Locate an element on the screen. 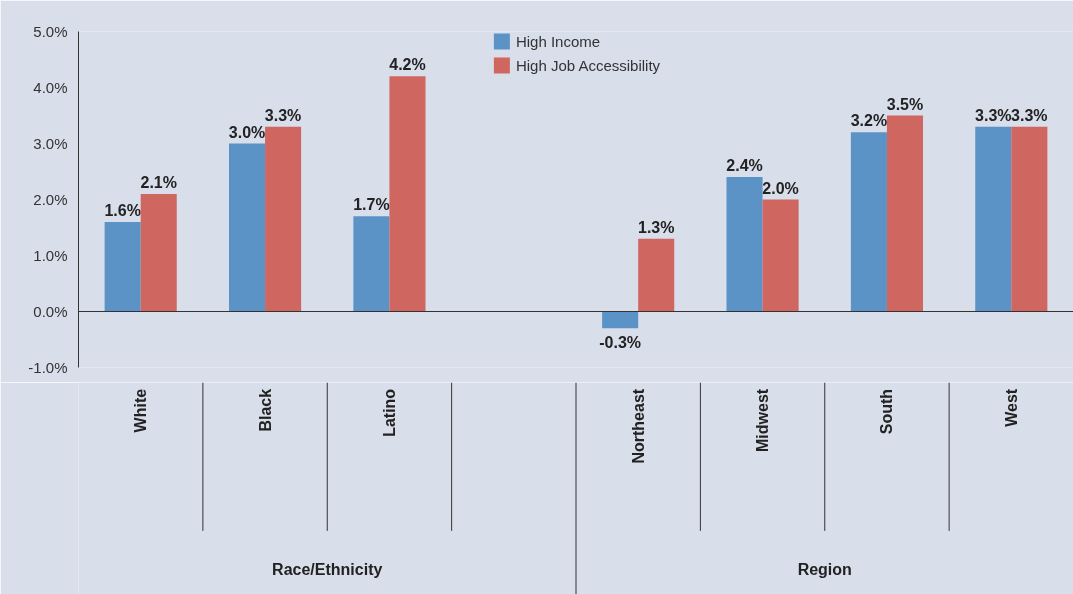  y-tick-label: 3.0% is located at coordinates (50, 143).